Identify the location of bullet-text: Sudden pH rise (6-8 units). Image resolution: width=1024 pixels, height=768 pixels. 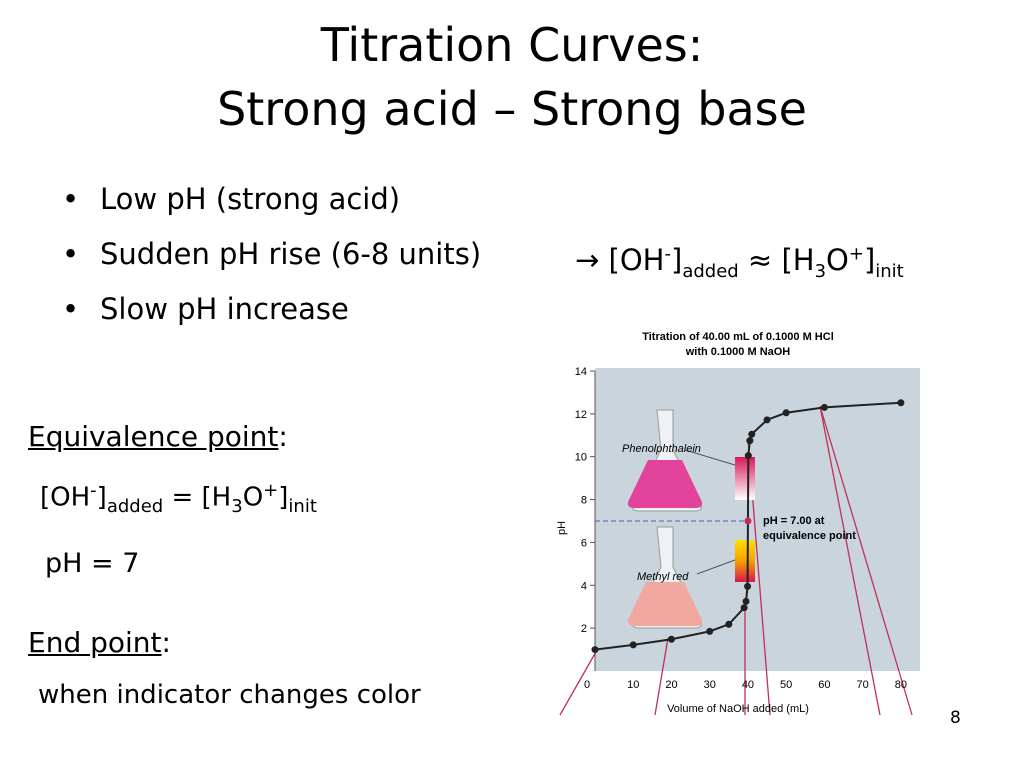
(291, 254).